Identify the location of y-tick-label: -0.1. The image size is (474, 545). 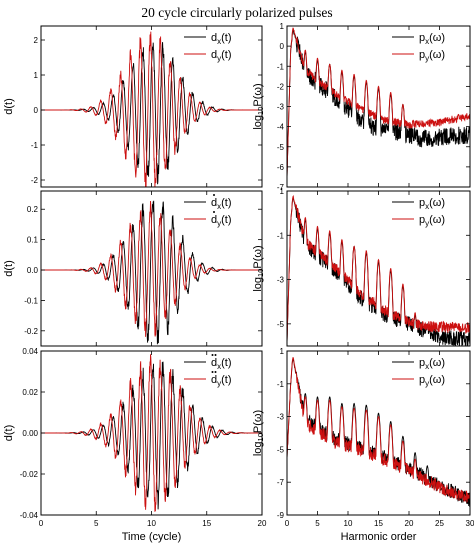
(31, 300).